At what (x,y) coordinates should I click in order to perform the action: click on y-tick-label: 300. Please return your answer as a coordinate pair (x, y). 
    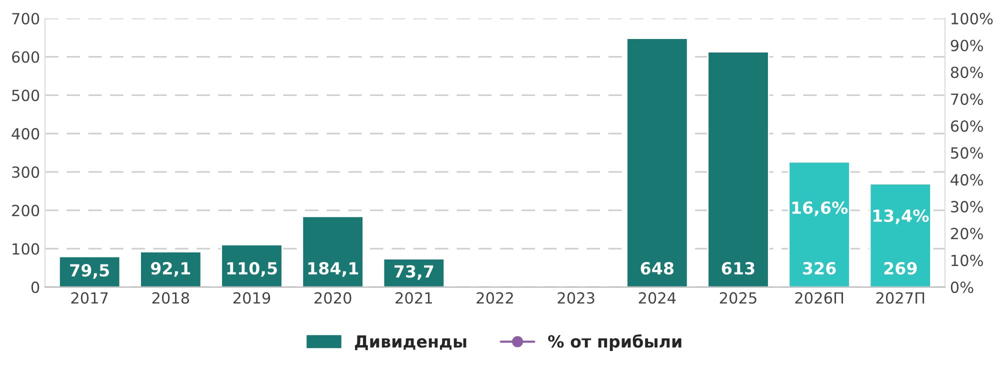
    Looking at the image, I should click on (26, 172).